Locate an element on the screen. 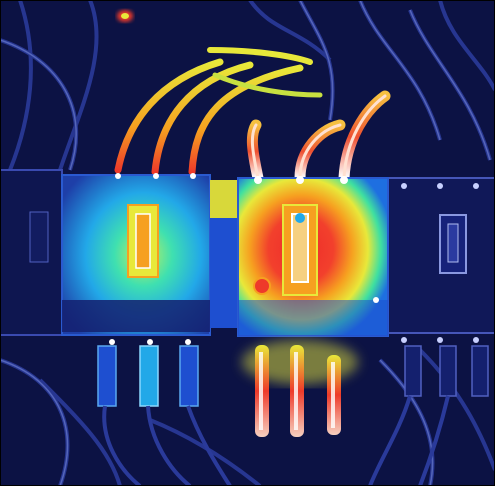  left-breaker-screws is located at coordinates (152, 259).